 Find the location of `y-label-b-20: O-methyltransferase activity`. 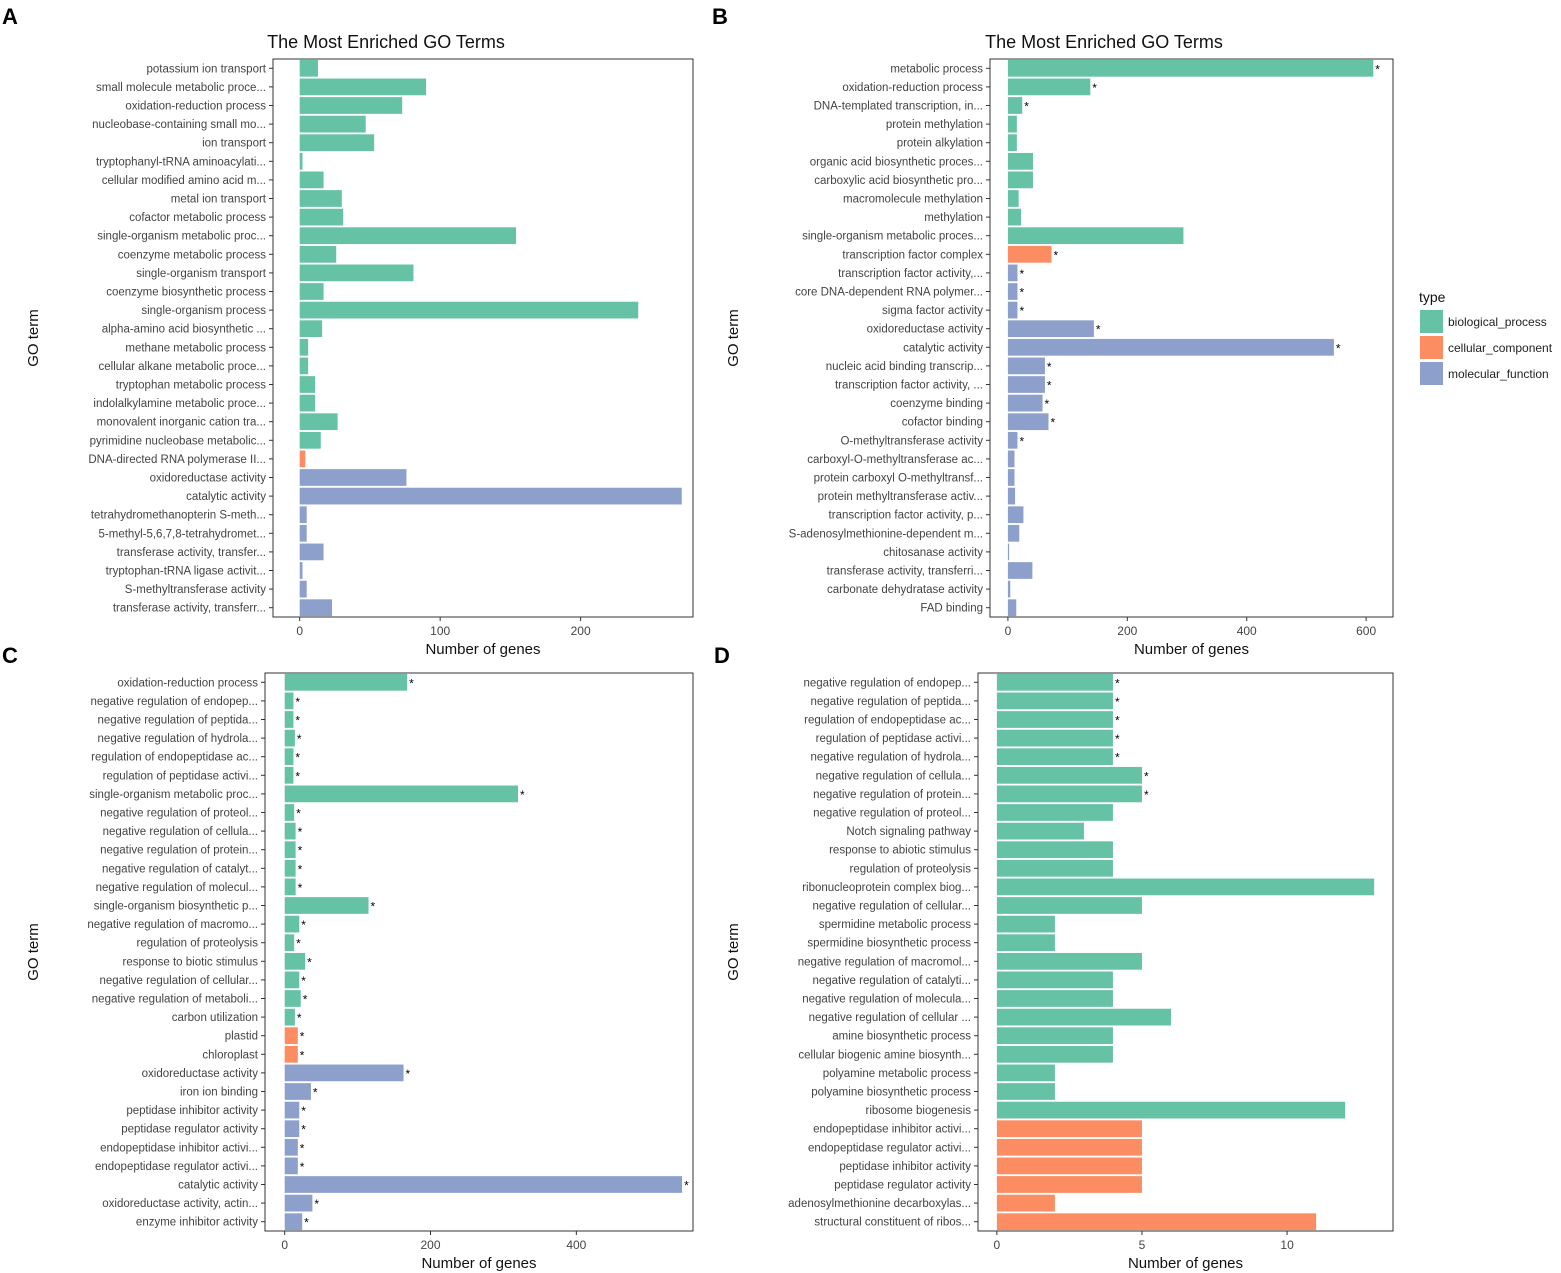

y-label-b-20: O-methyltransferase activity is located at coordinates (911, 441).